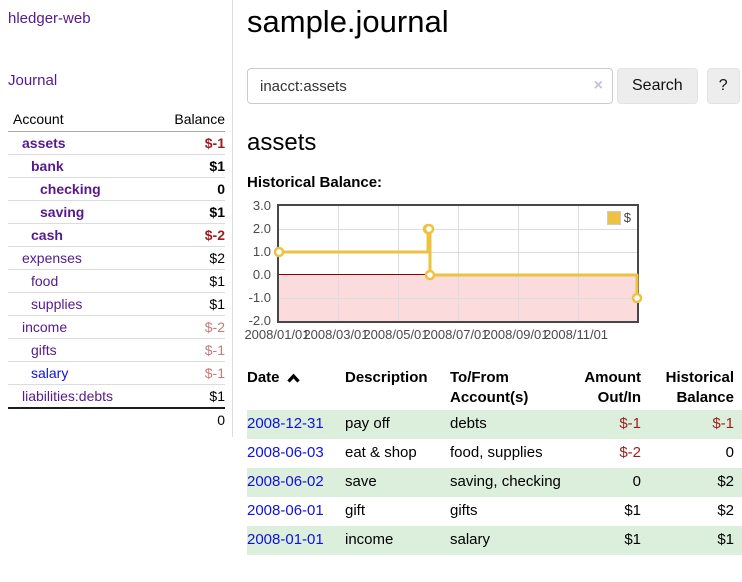 This screenshot has height=582, width=742. I want to click on account-row: food $1, so click(116, 281).